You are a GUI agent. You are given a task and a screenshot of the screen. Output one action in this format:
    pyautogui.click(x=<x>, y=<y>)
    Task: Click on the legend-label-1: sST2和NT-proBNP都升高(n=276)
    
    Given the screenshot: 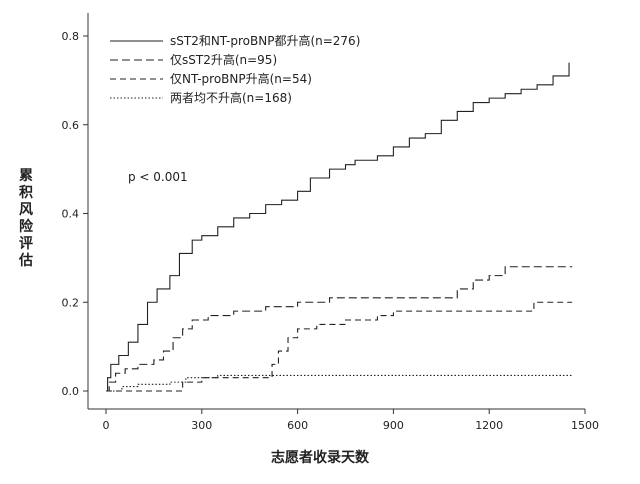 What is the action you would take?
    pyautogui.click(x=265, y=40)
    